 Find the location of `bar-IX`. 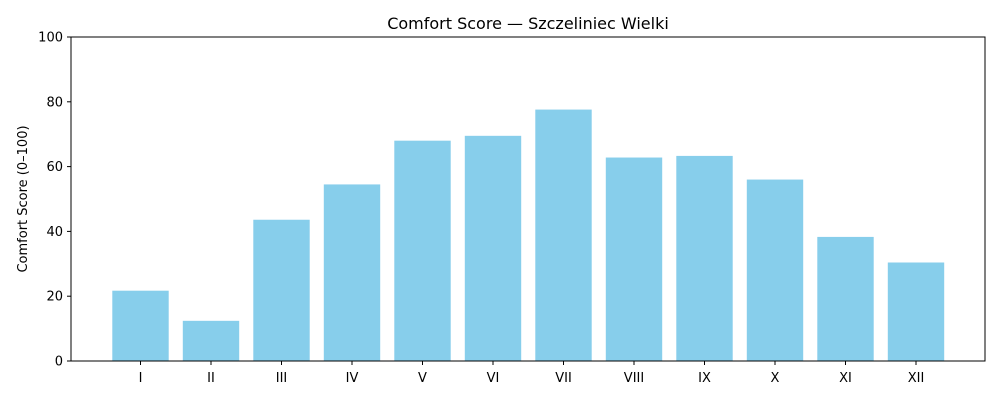

bar-IX is located at coordinates (704, 258).